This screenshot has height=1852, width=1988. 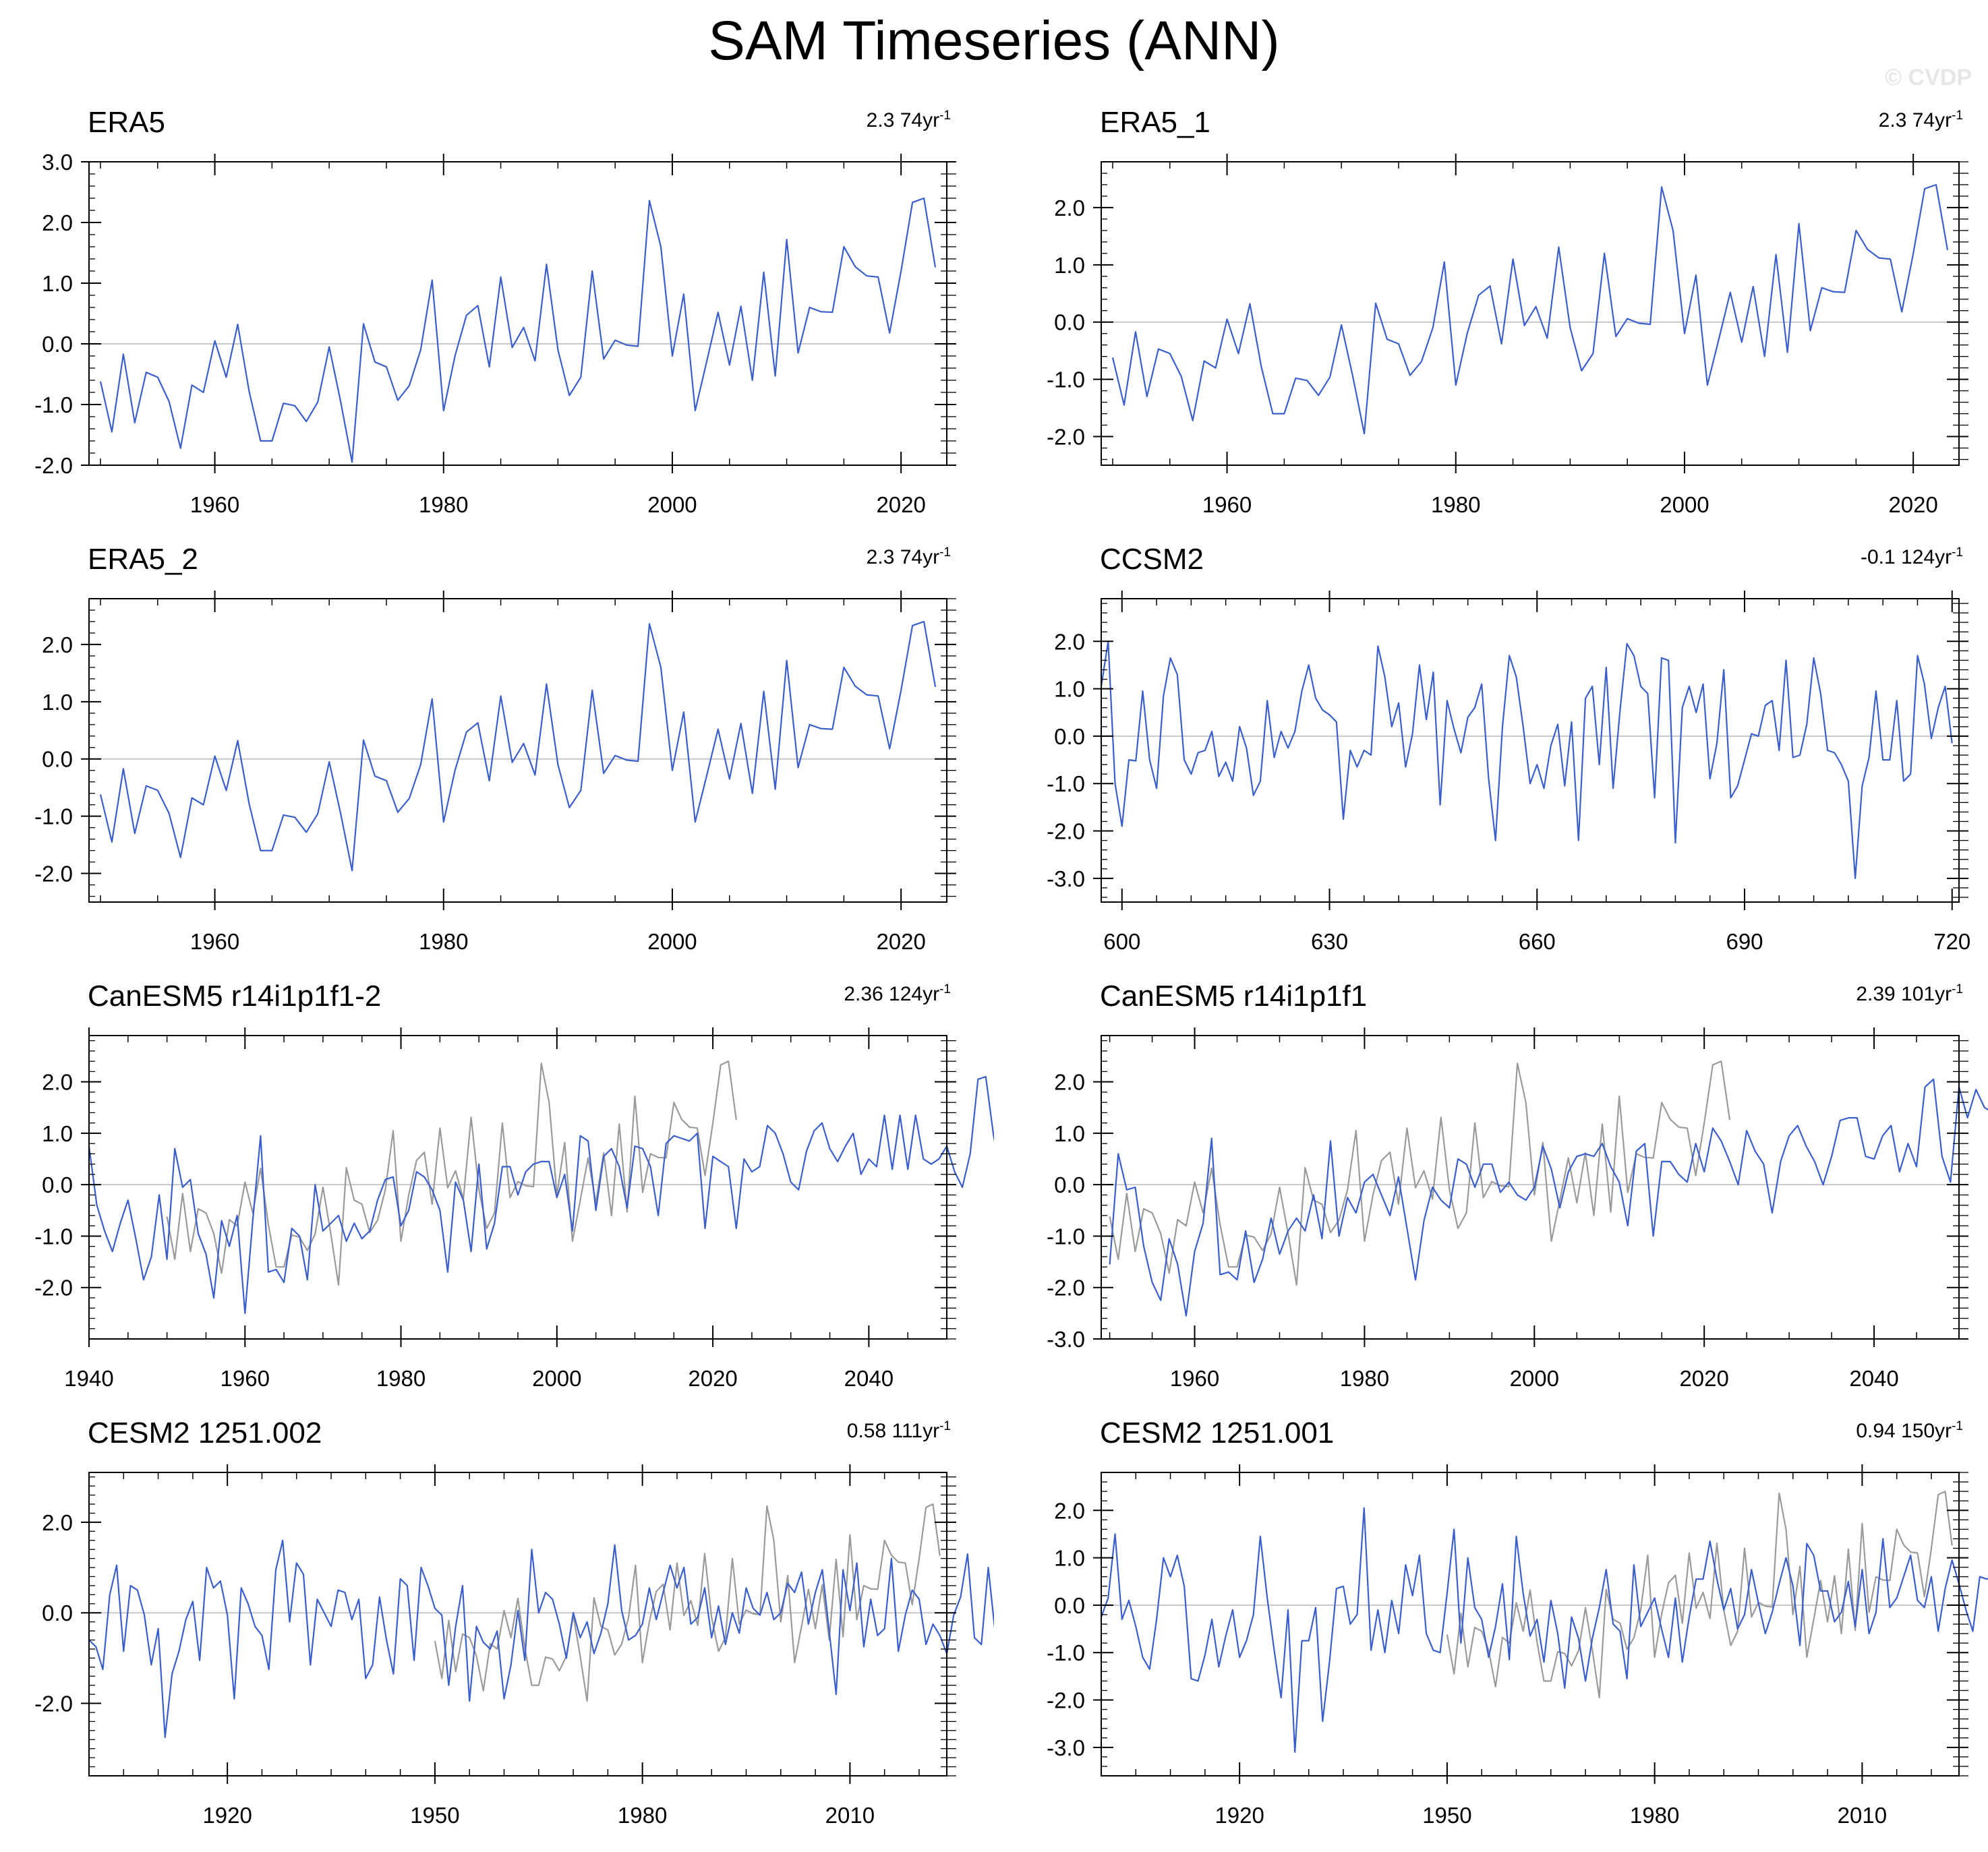 What do you see at coordinates (1876, 1431) in the screenshot?
I see `trend-value: 0.94` at bounding box center [1876, 1431].